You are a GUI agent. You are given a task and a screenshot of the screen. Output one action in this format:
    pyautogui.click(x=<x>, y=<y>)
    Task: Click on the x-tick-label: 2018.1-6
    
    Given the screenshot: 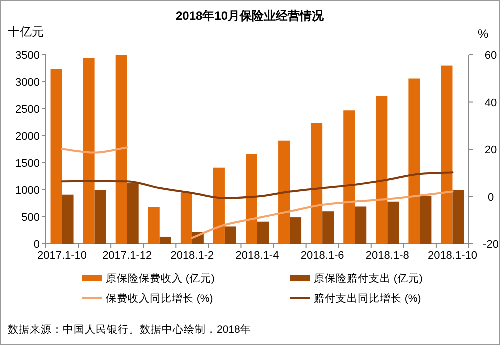 What is the action you would take?
    pyautogui.click(x=322, y=256)
    